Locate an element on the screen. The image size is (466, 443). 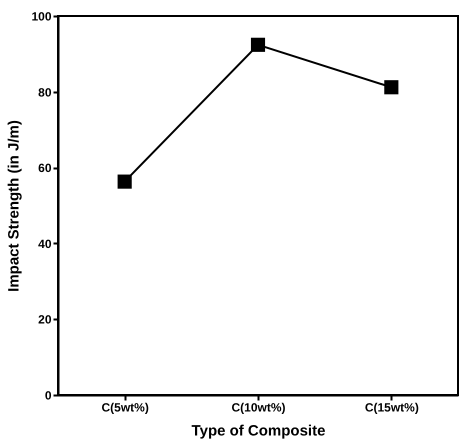
y-tick-label: 60 is located at coordinates (45, 168).